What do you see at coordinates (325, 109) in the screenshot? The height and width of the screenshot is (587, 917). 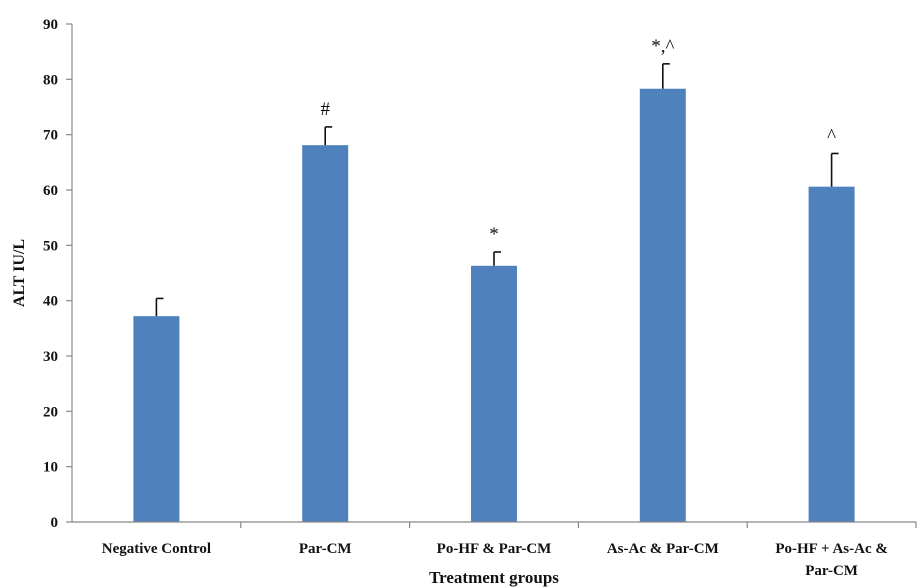 I see `significance-label: #` at bounding box center [325, 109].